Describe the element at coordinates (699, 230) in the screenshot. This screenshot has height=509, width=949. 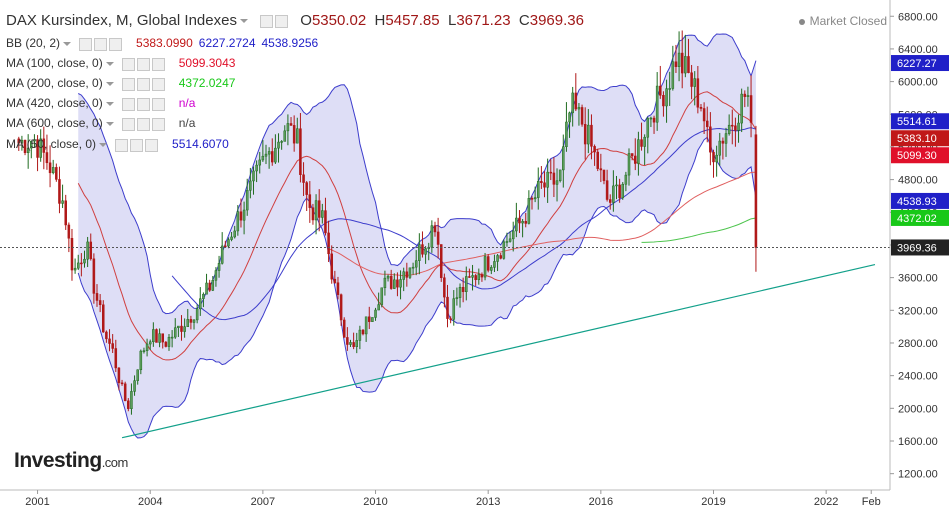
I see `ma200-line` at that location.